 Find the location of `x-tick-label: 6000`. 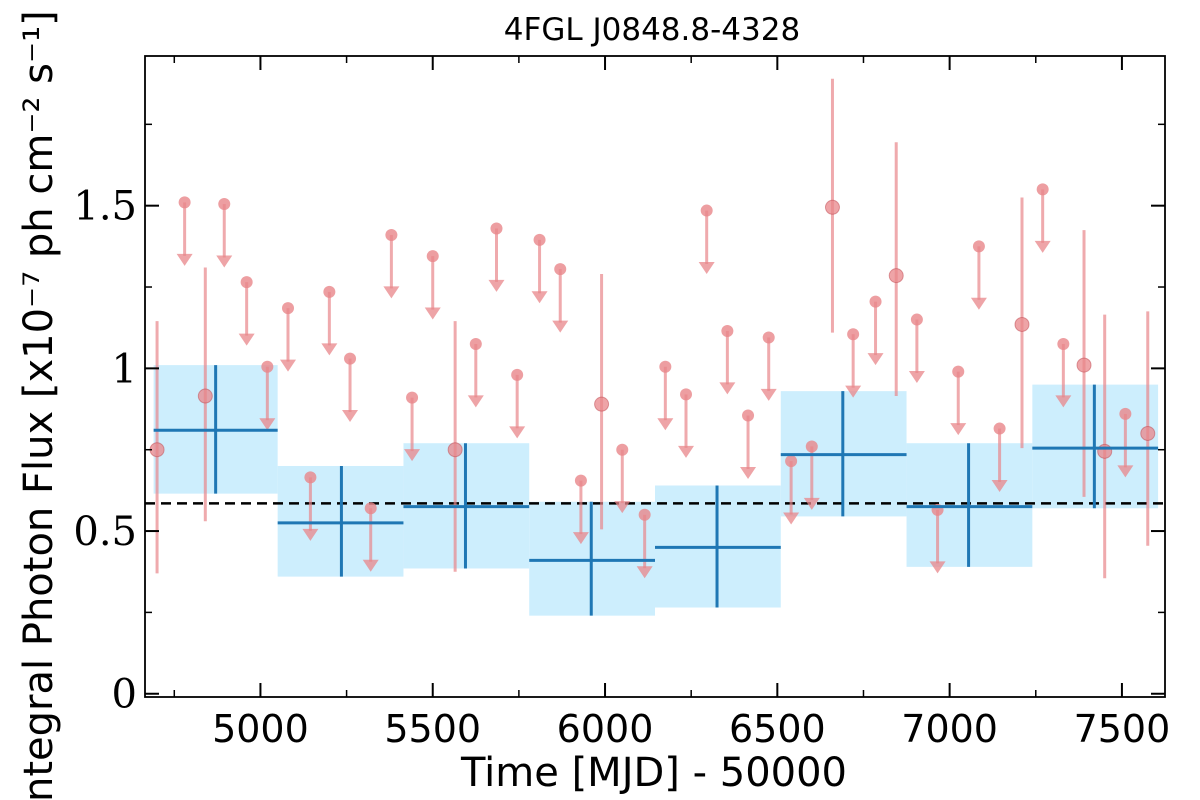

x-tick-label: 6000 is located at coordinates (605, 729).